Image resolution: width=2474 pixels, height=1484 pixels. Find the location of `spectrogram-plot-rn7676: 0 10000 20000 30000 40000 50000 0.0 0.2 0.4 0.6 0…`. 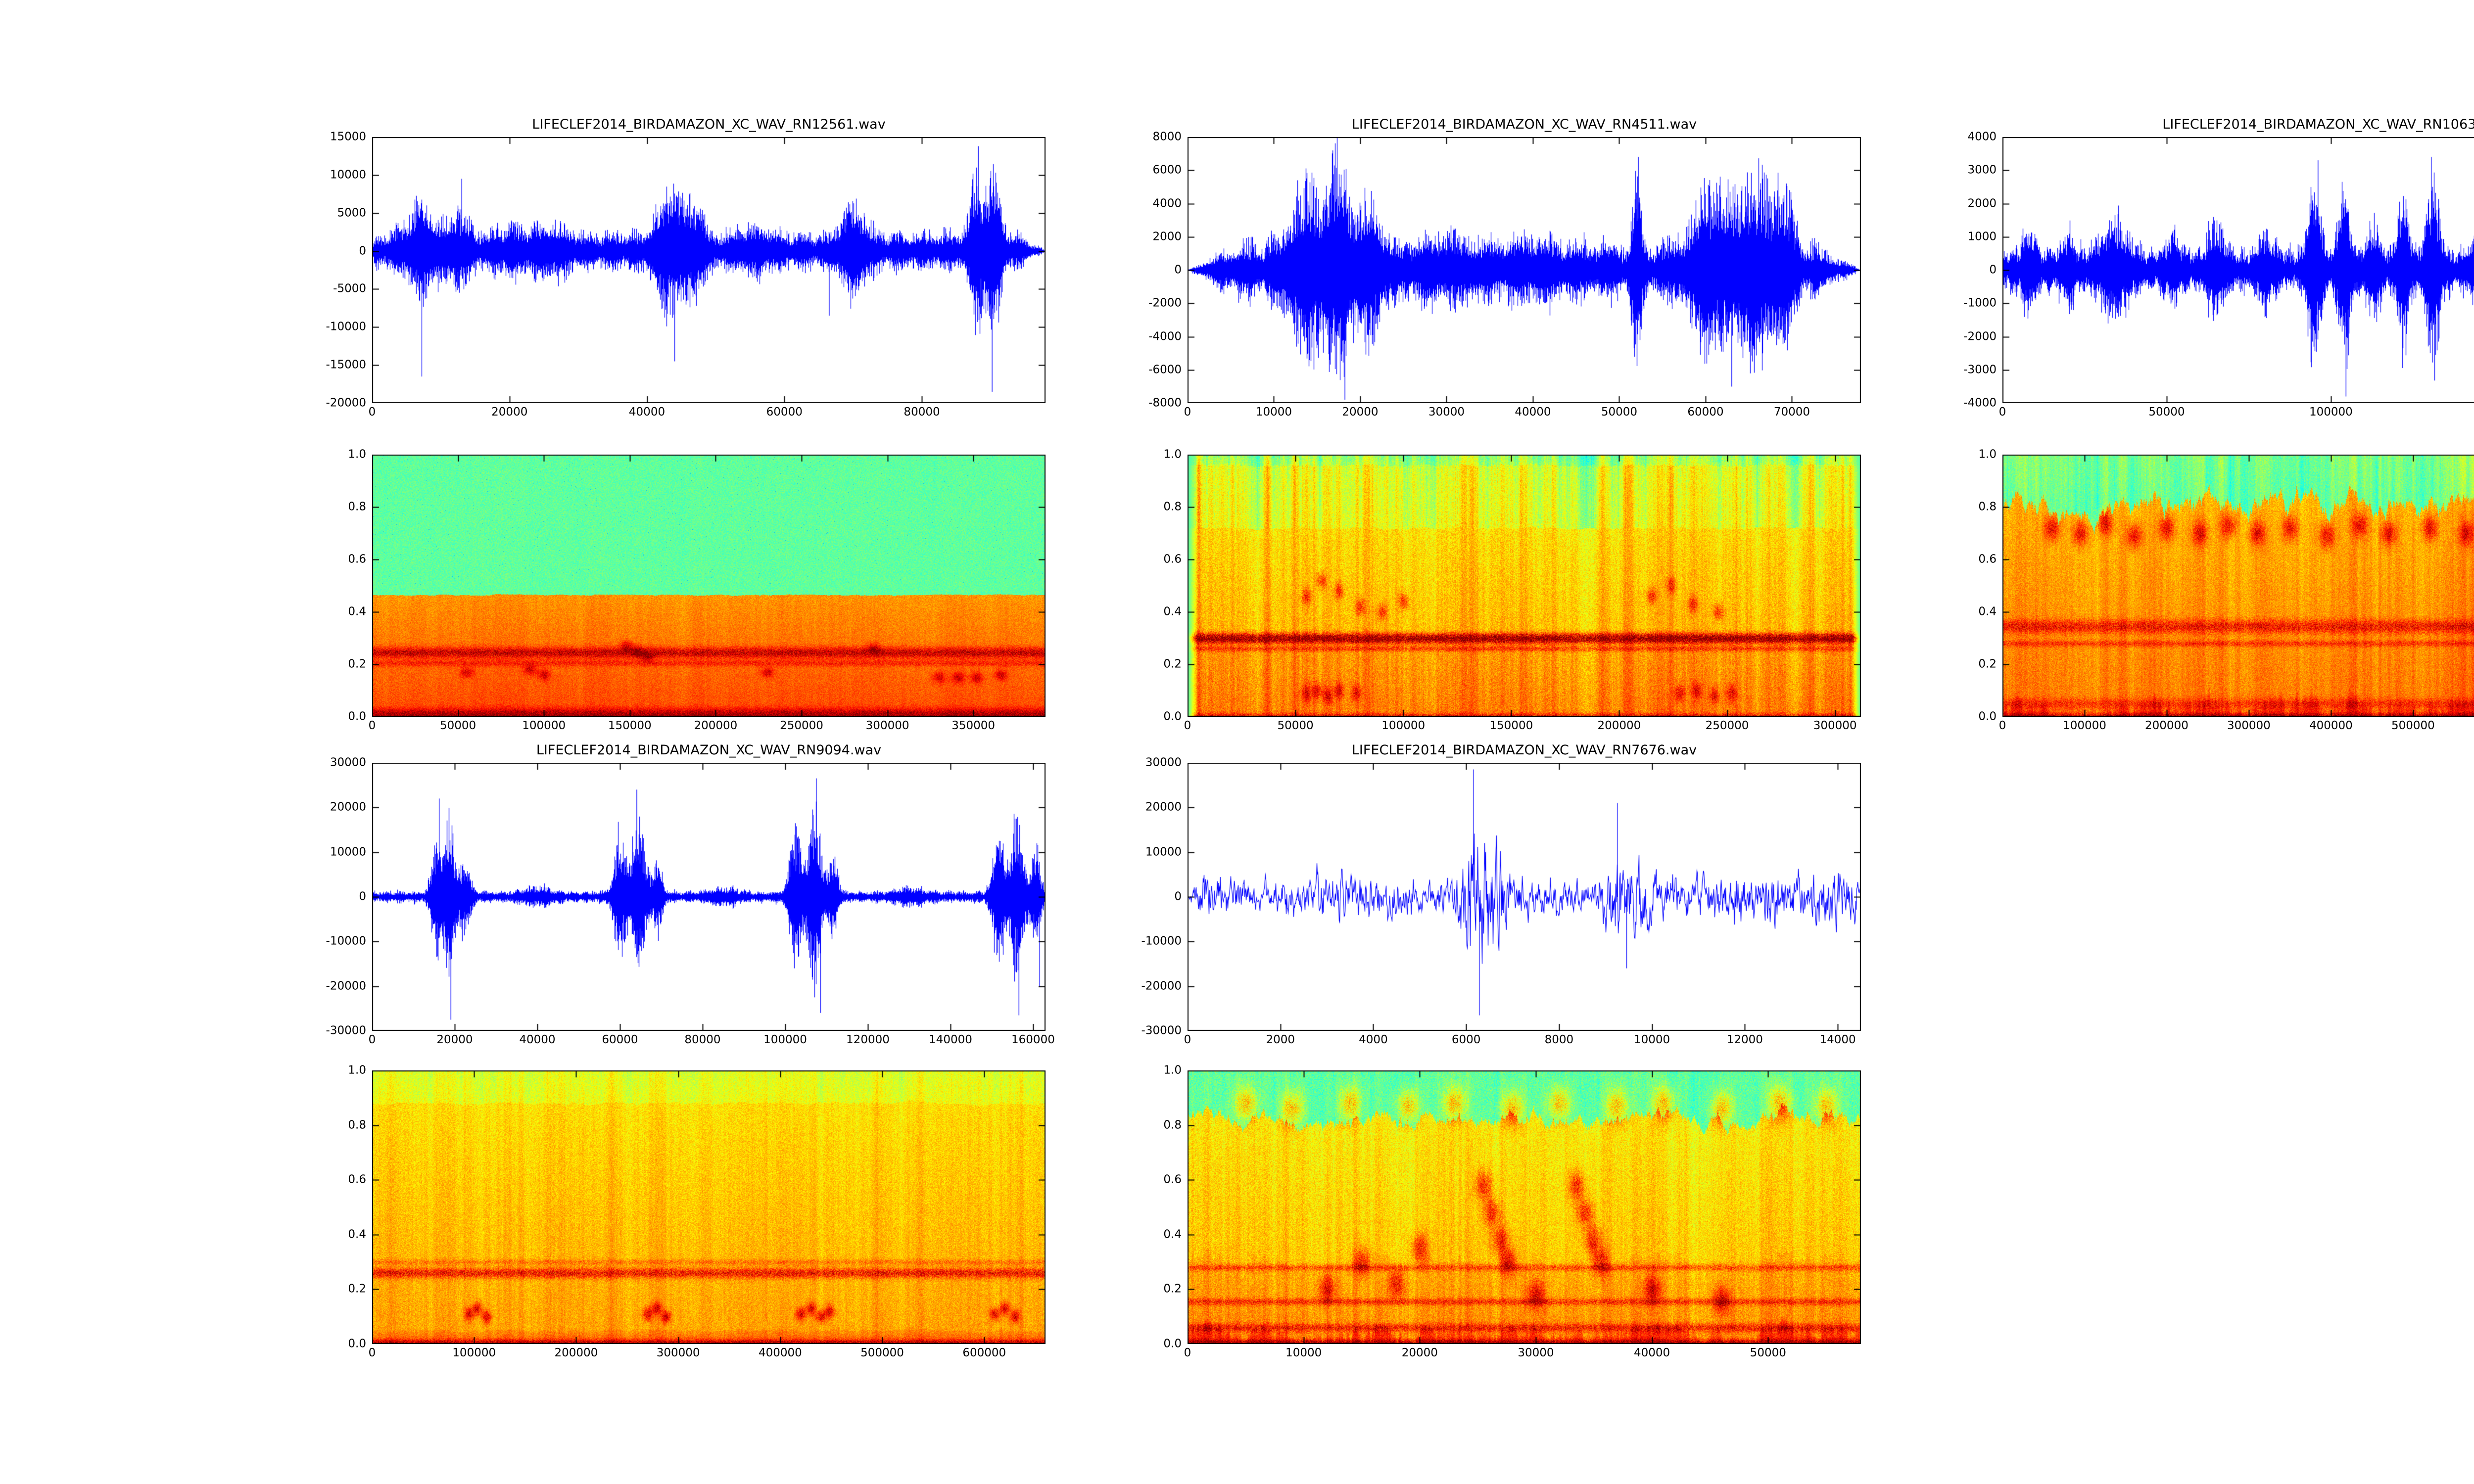

spectrogram-plot-rn7676: 0 10000 20000 30000 40000 50000 0.0 0.2 0.4 0.6 0… is located at coordinates (1512, 1212).